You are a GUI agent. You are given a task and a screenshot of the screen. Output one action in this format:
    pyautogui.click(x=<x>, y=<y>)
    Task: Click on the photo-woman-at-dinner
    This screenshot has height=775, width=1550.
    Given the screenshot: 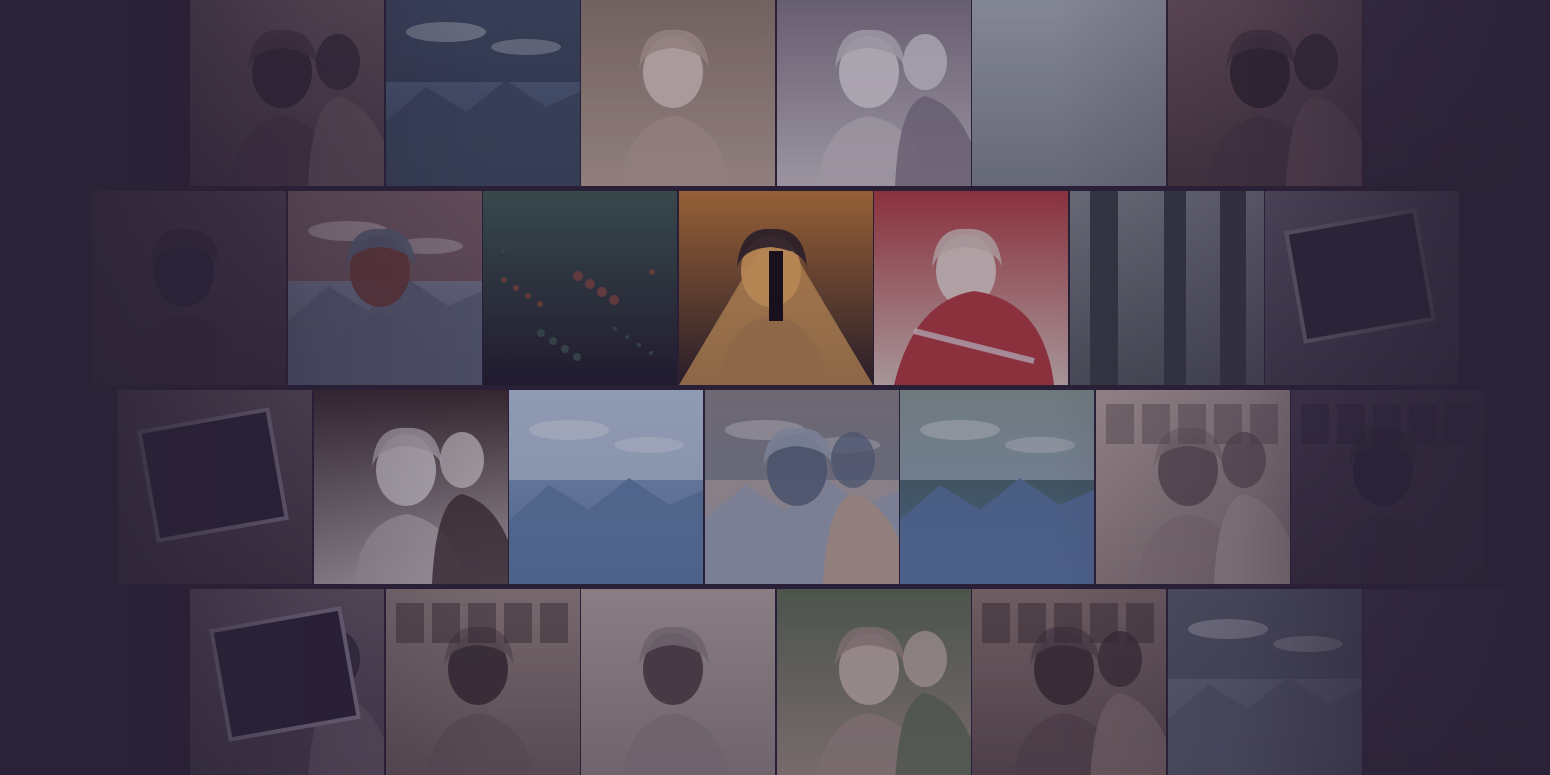 What is the action you would take?
    pyautogui.click(x=678, y=682)
    